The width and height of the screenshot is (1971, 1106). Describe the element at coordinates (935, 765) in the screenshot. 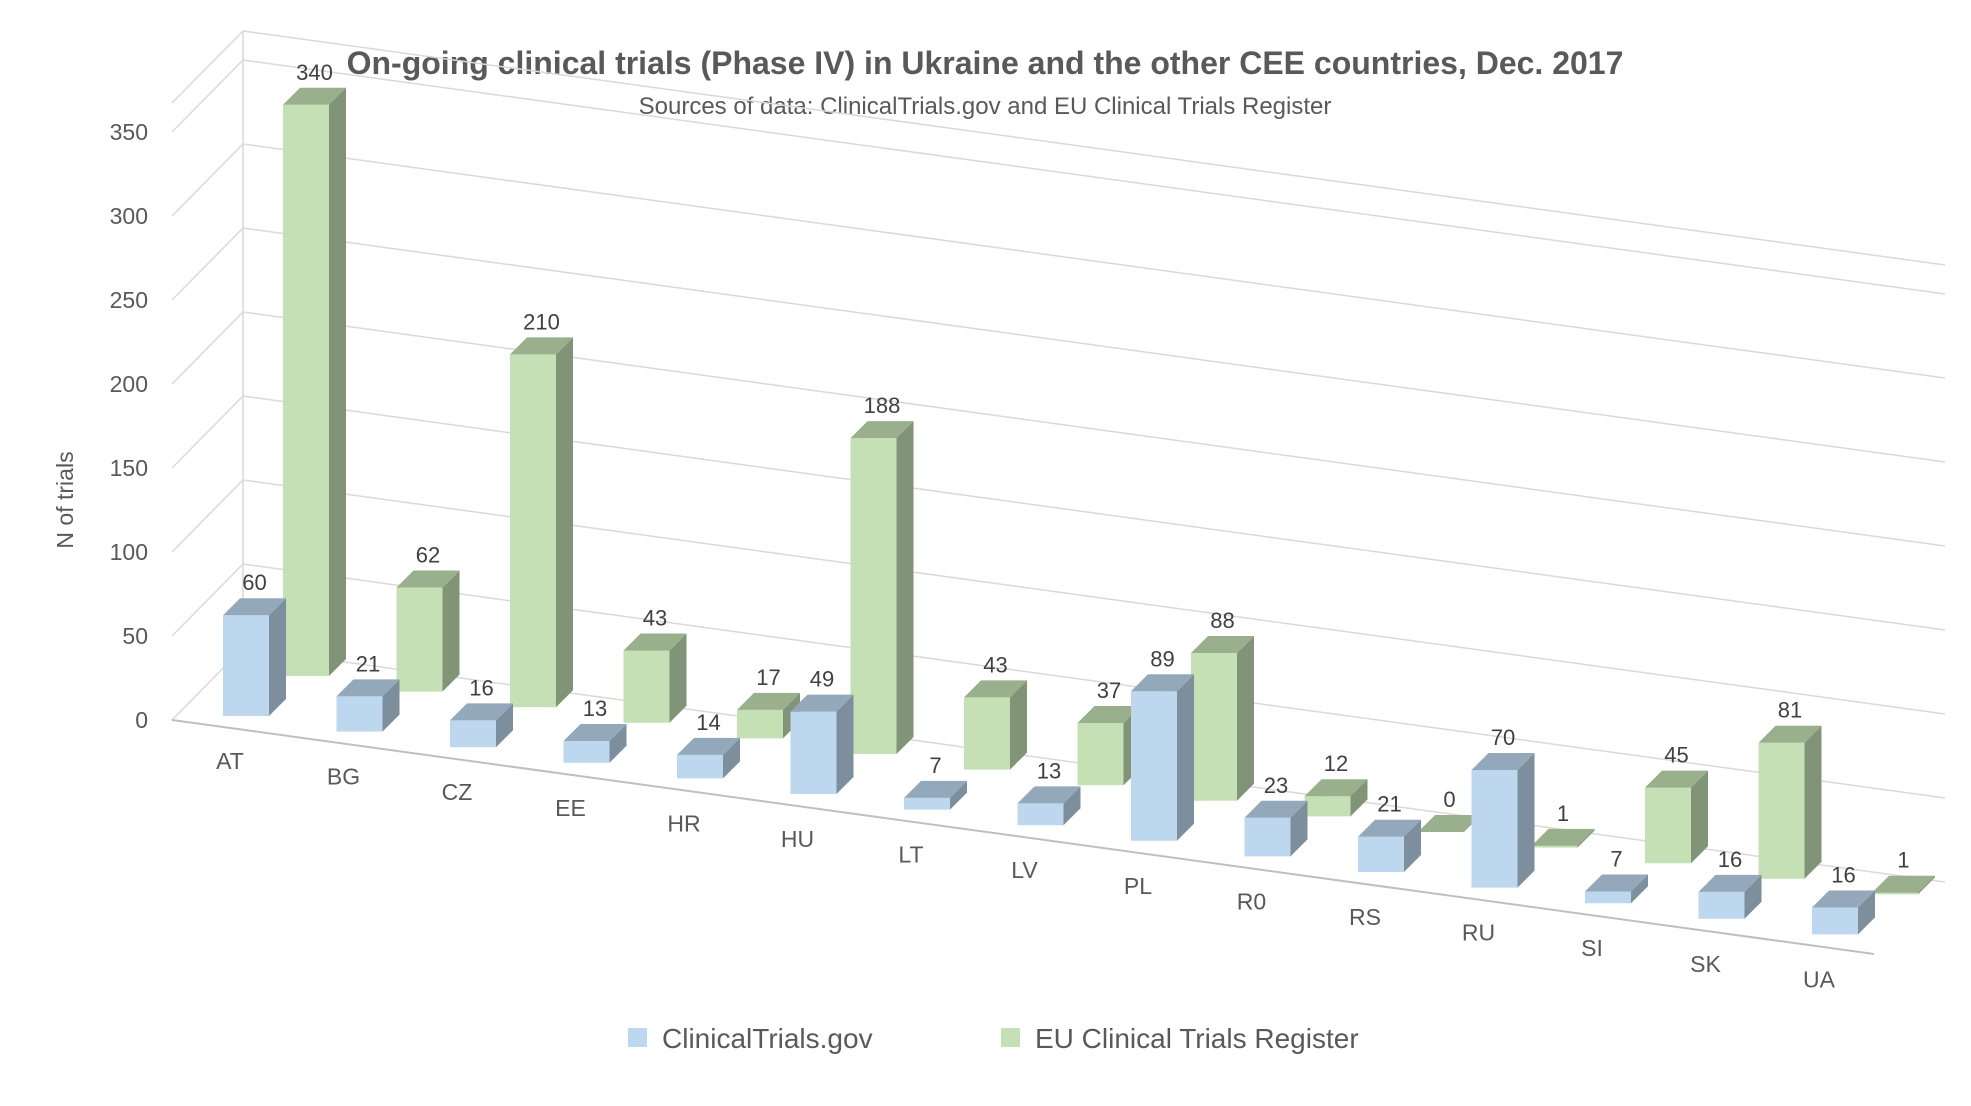

I see `data-label: 7` at that location.